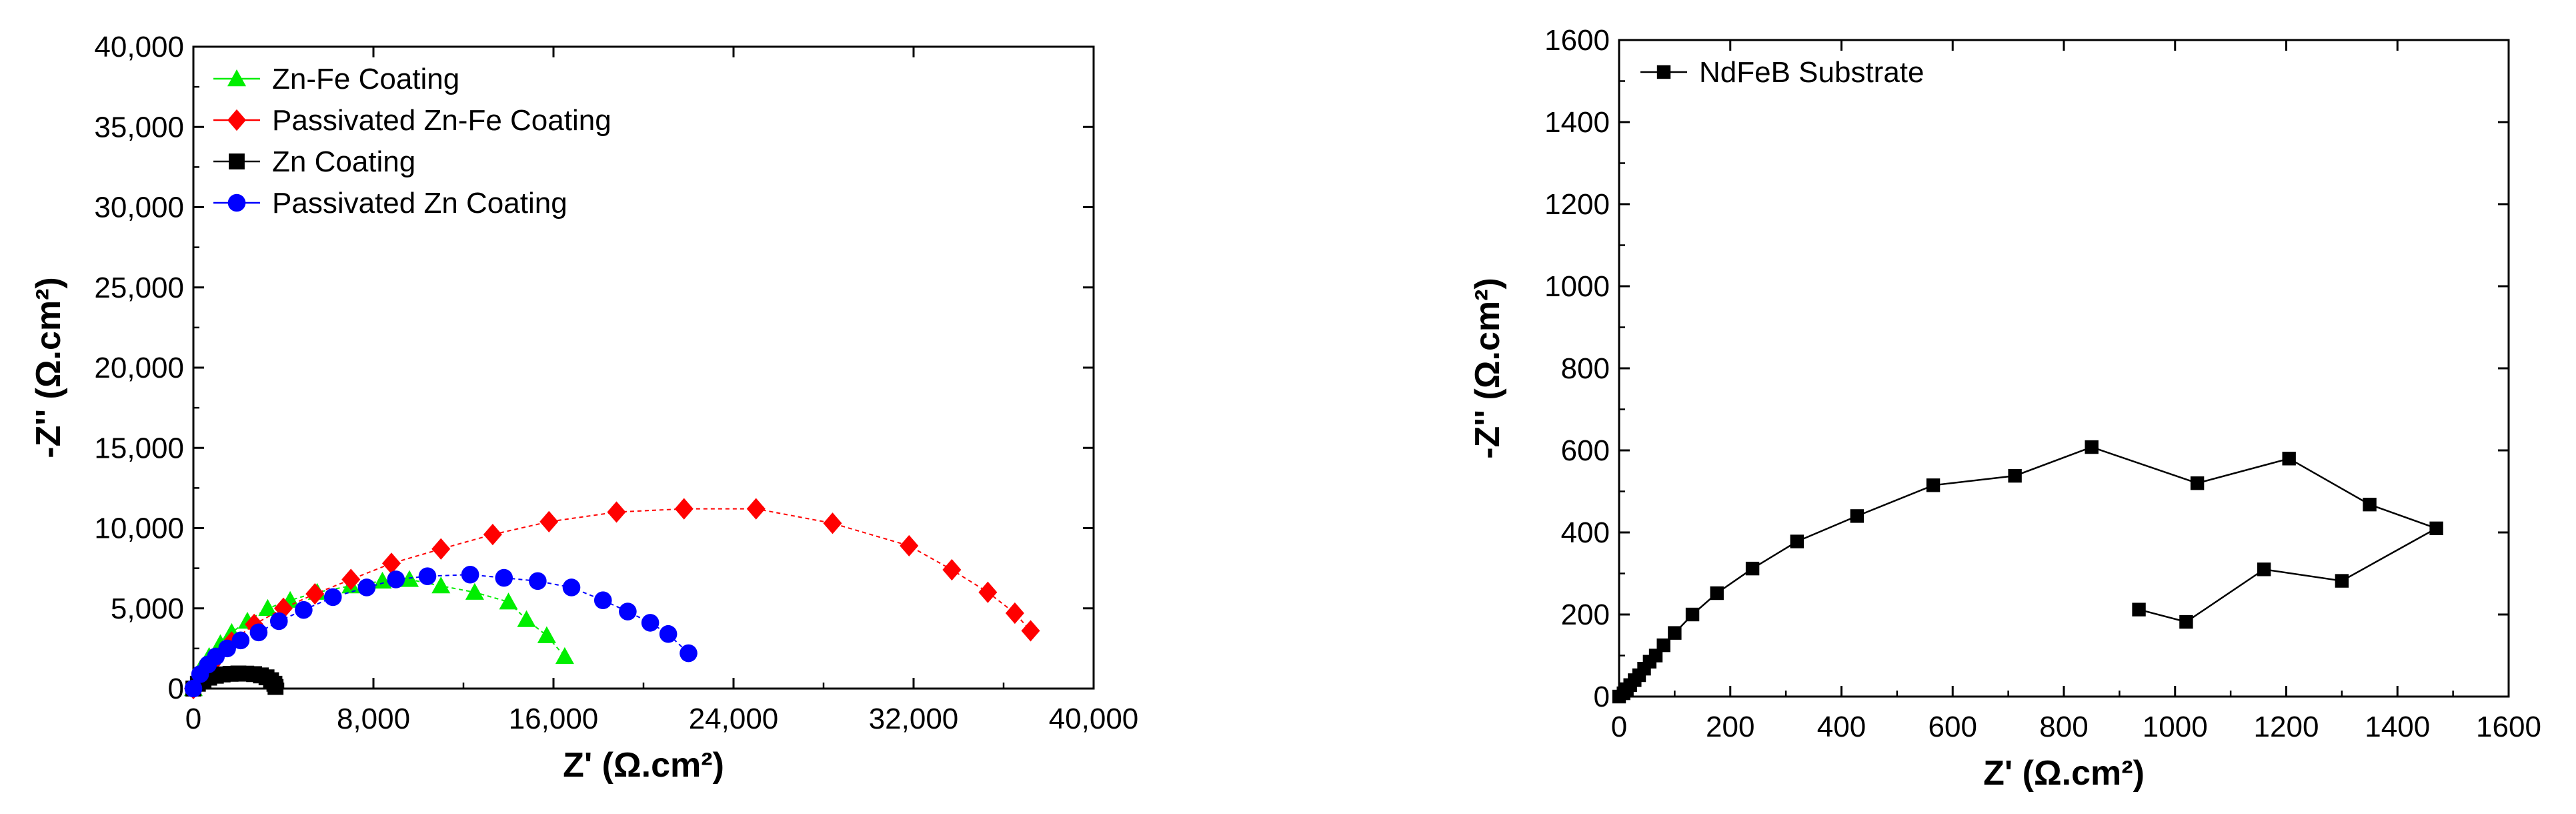 This screenshot has height=814, width=2576. Describe the element at coordinates (139, 127) in the screenshot. I see `y-tick-label: 35,000` at that location.